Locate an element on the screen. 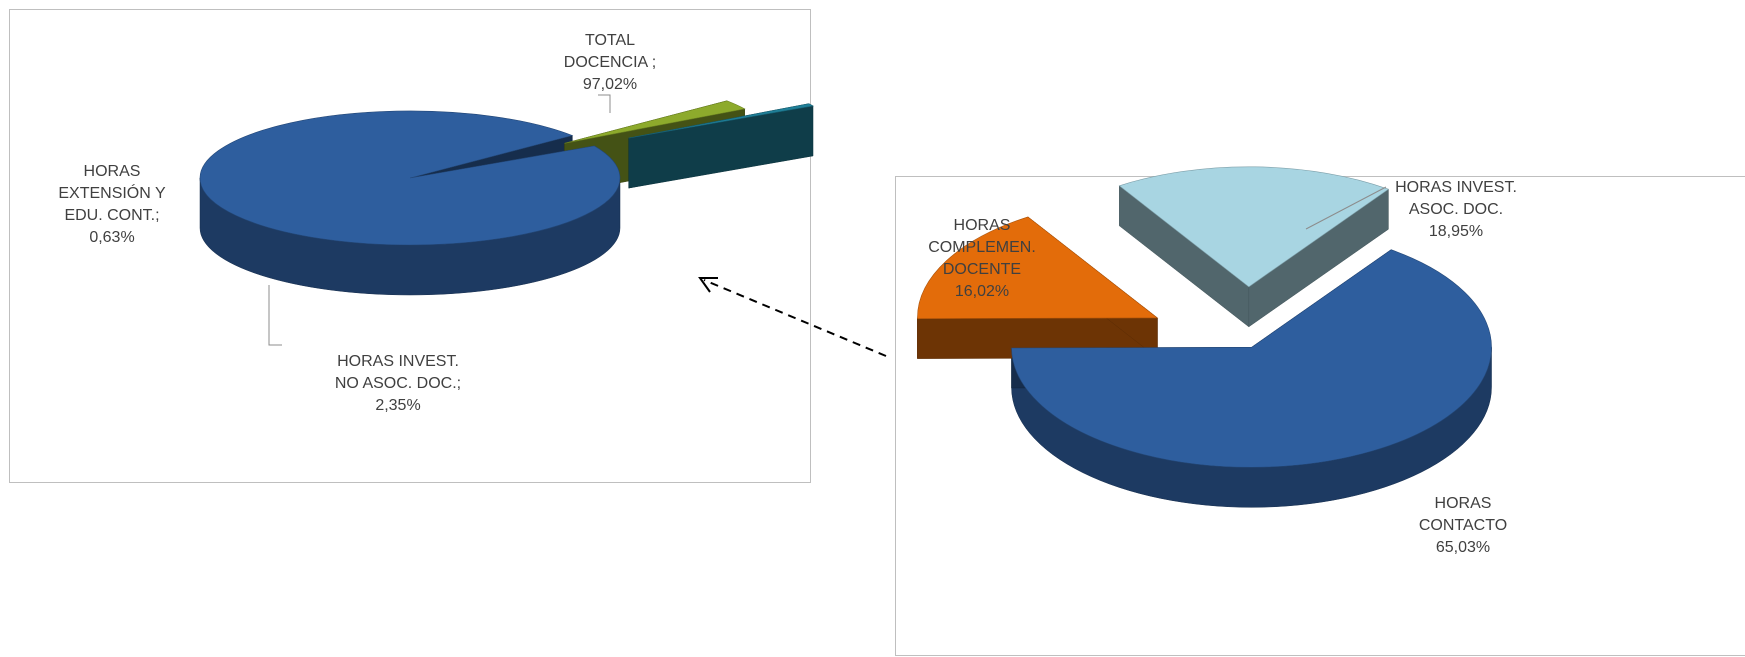 Image resolution: width=1745 pixels, height=657 pixels. data-label-line: DOCENTE is located at coordinates (982, 269).